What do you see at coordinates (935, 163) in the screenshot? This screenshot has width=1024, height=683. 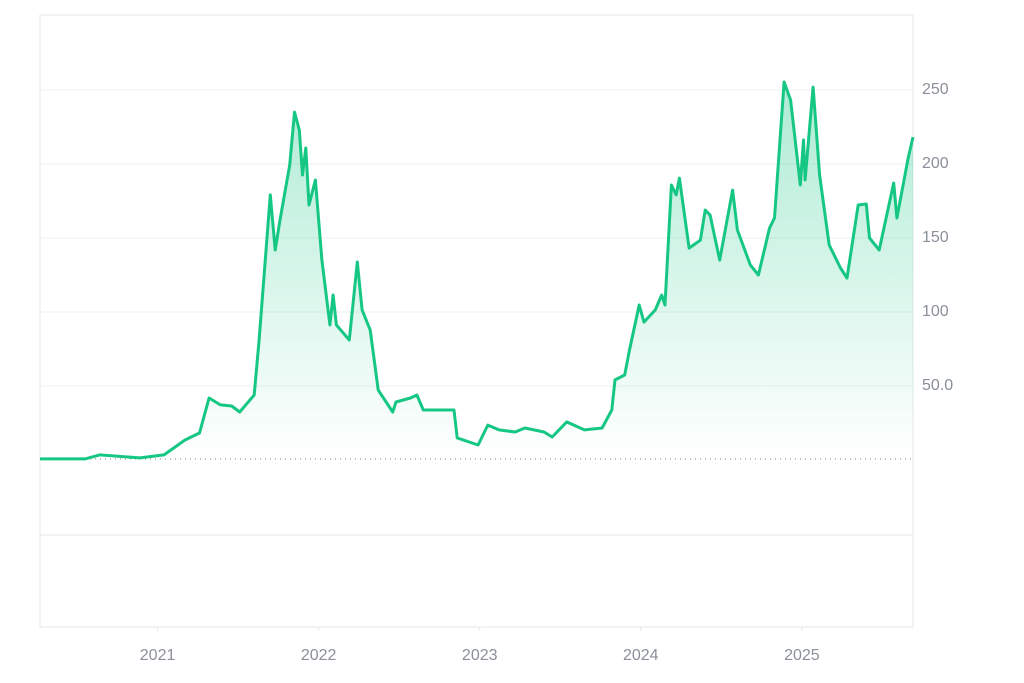 I see `y-tick-label: 200` at bounding box center [935, 163].